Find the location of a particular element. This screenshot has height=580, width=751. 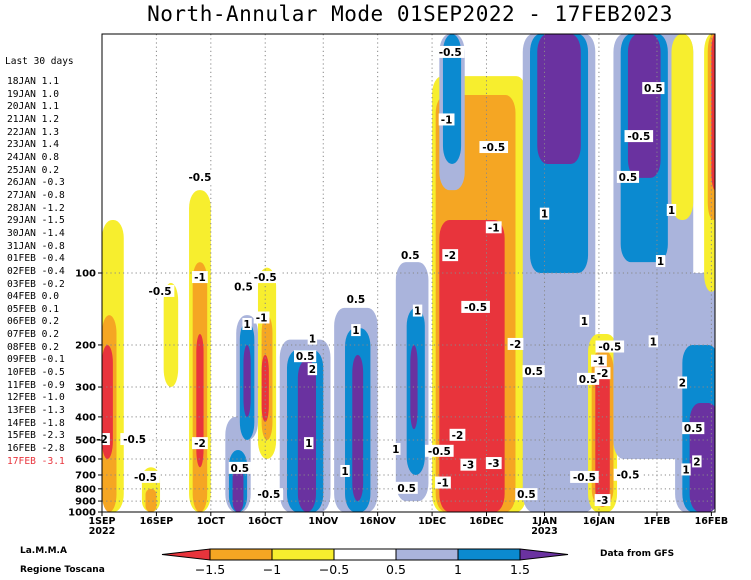

x-tick-label: 1SEP is located at coordinates (102, 521).